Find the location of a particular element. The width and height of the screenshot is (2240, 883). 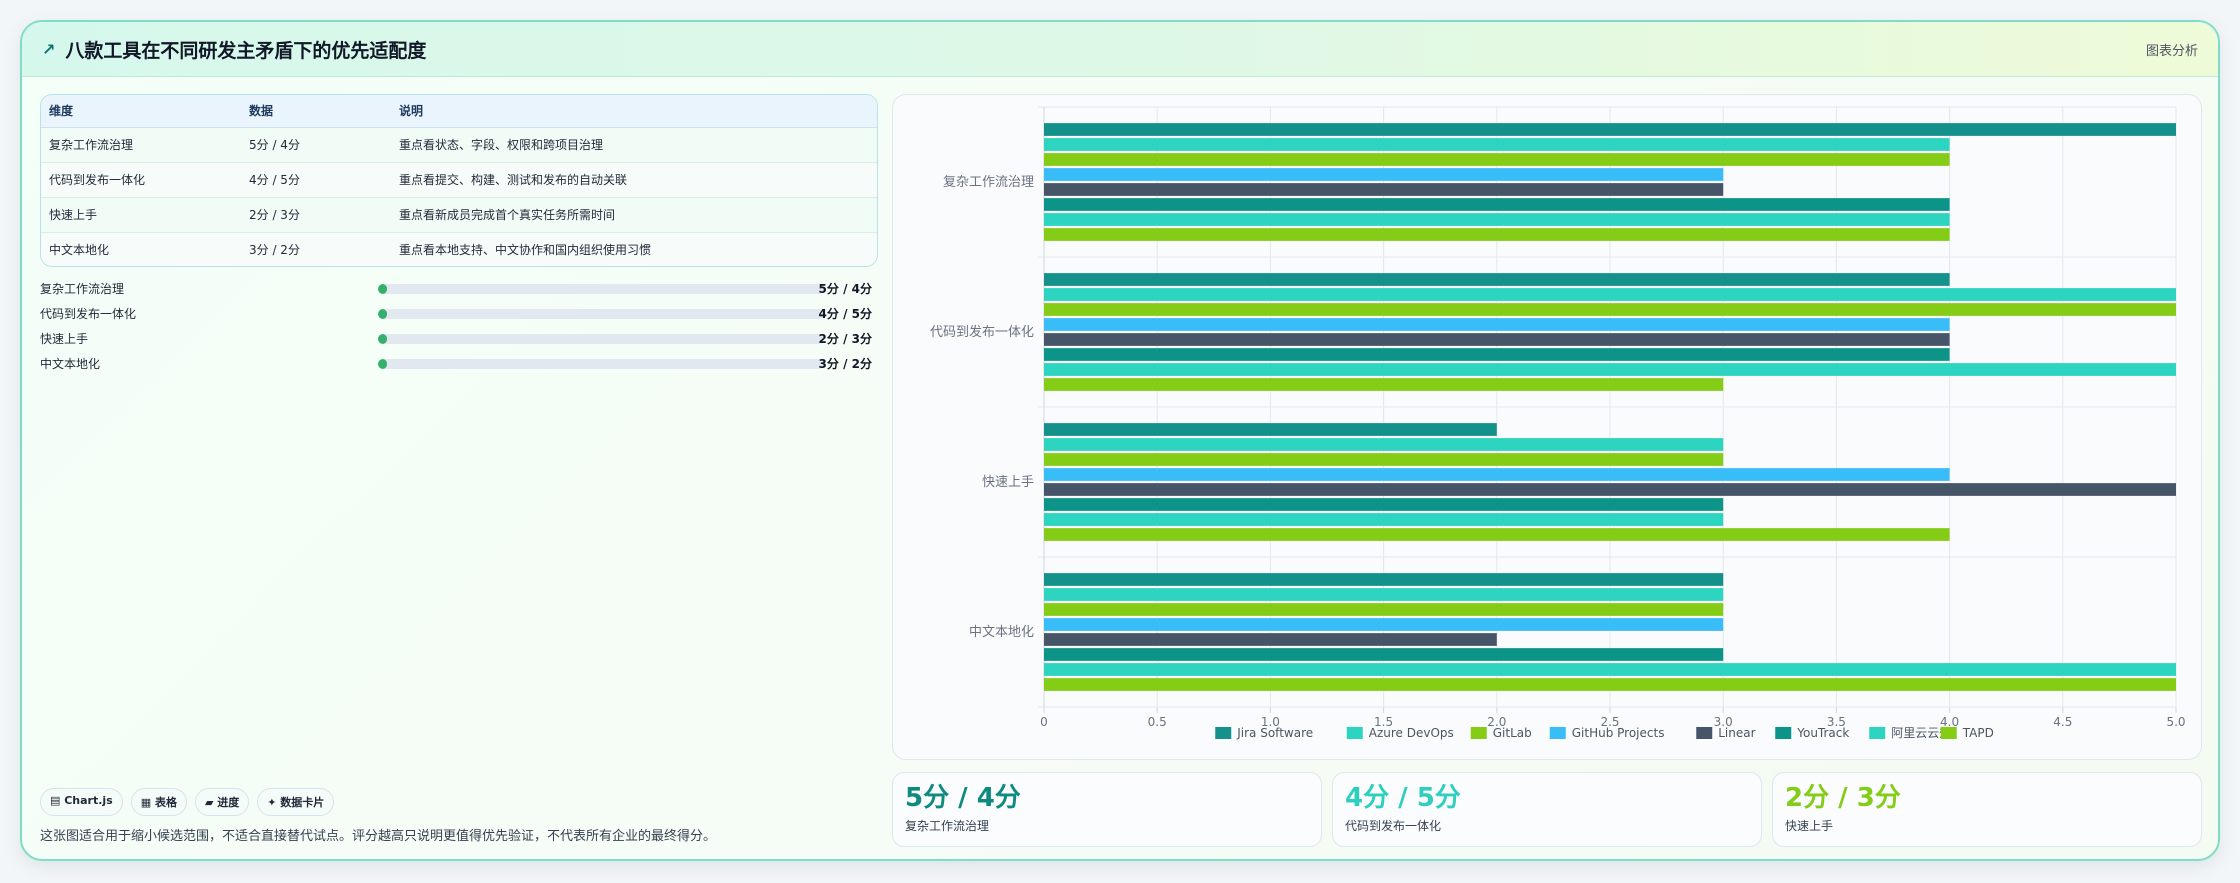

table-row: 快速上手 2分 / 3分 重点看新成员完成首个真实任务所需时间 is located at coordinates (459, 215).